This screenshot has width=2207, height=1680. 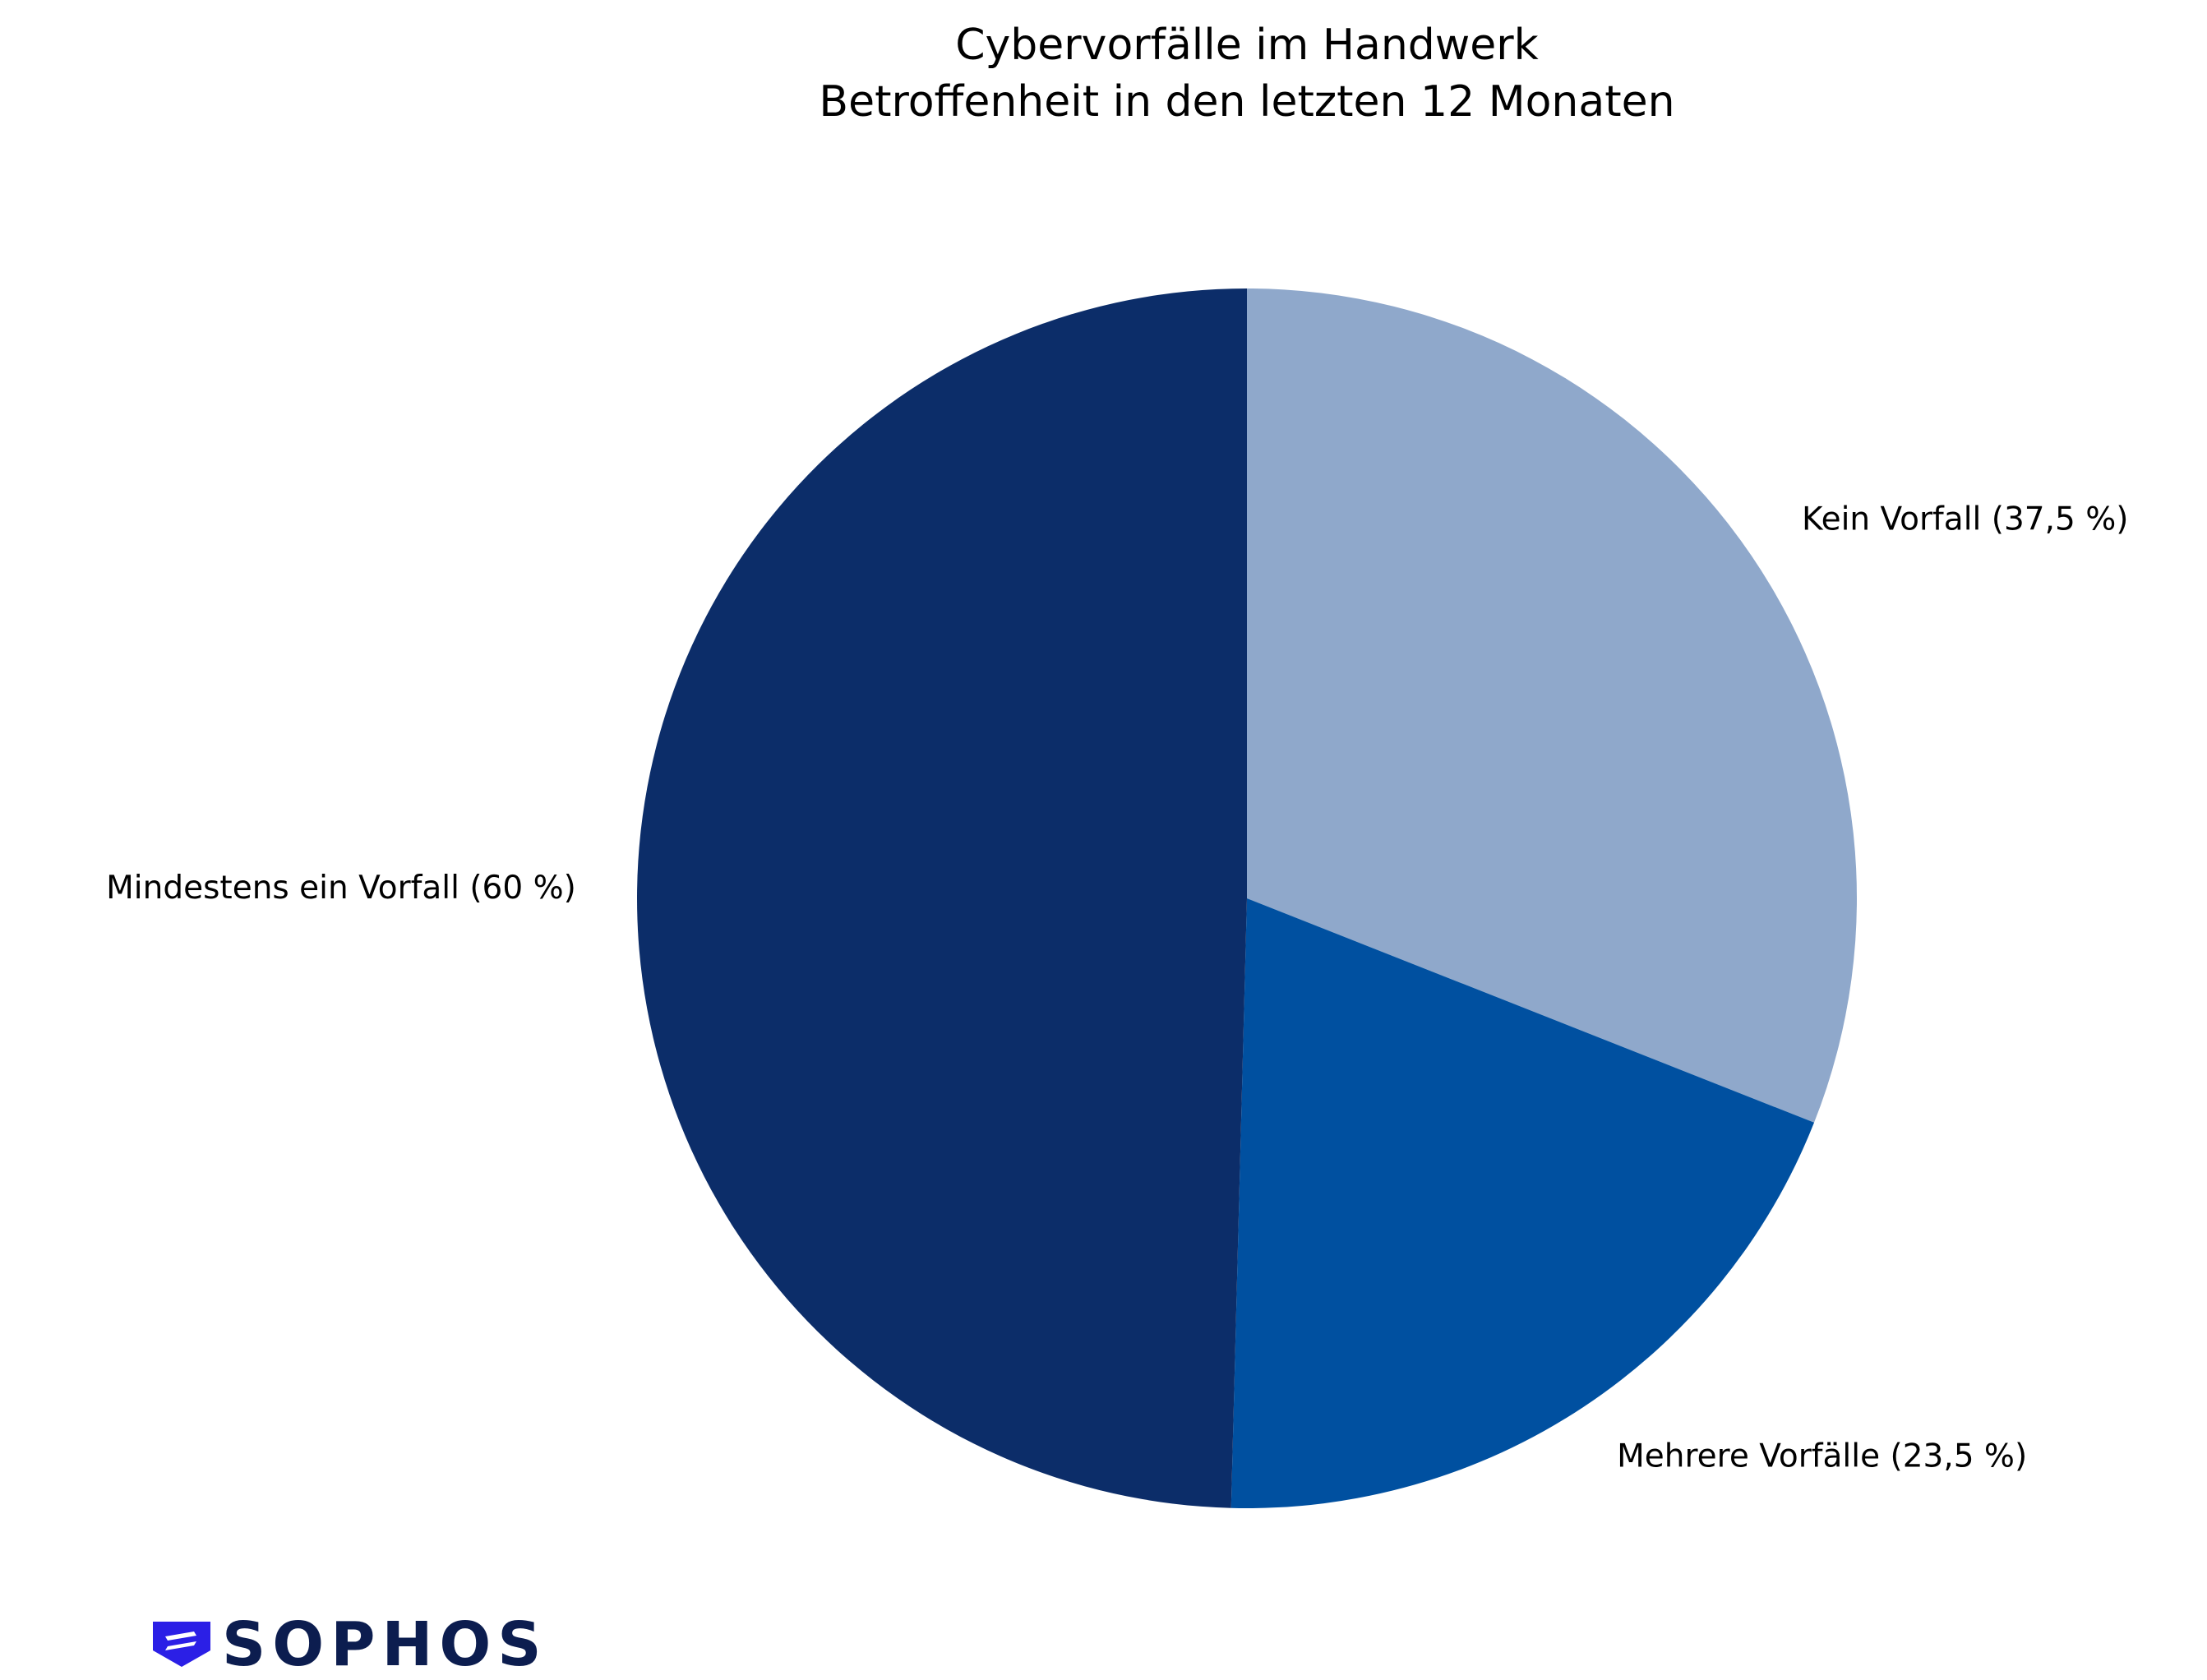 I want to click on sophos-logo: SOPHOS, so click(x=350, y=1644).